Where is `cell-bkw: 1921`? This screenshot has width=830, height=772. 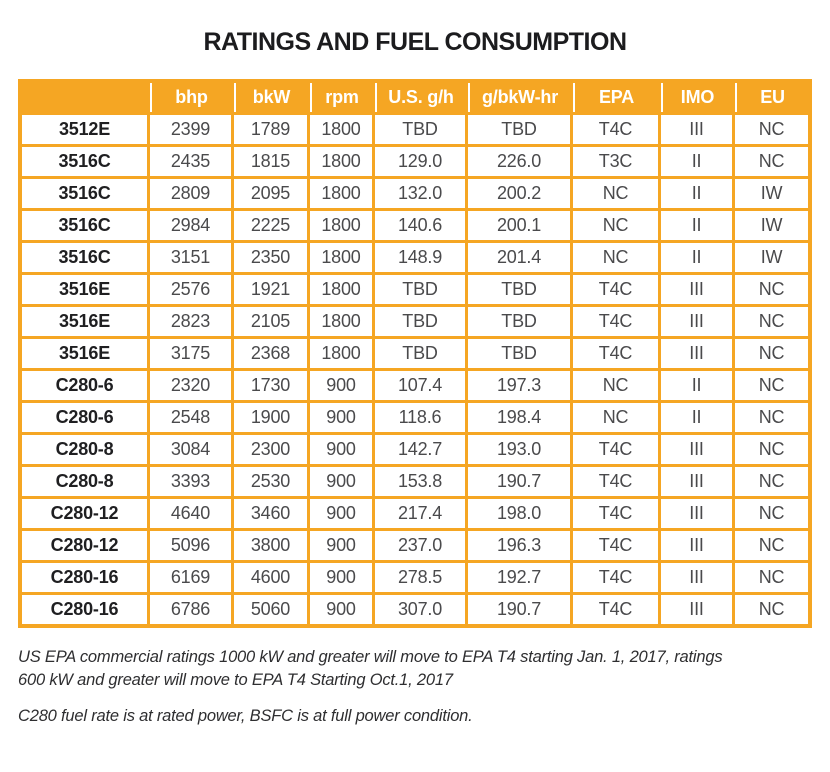
cell-bkw: 1921 is located at coordinates (270, 289).